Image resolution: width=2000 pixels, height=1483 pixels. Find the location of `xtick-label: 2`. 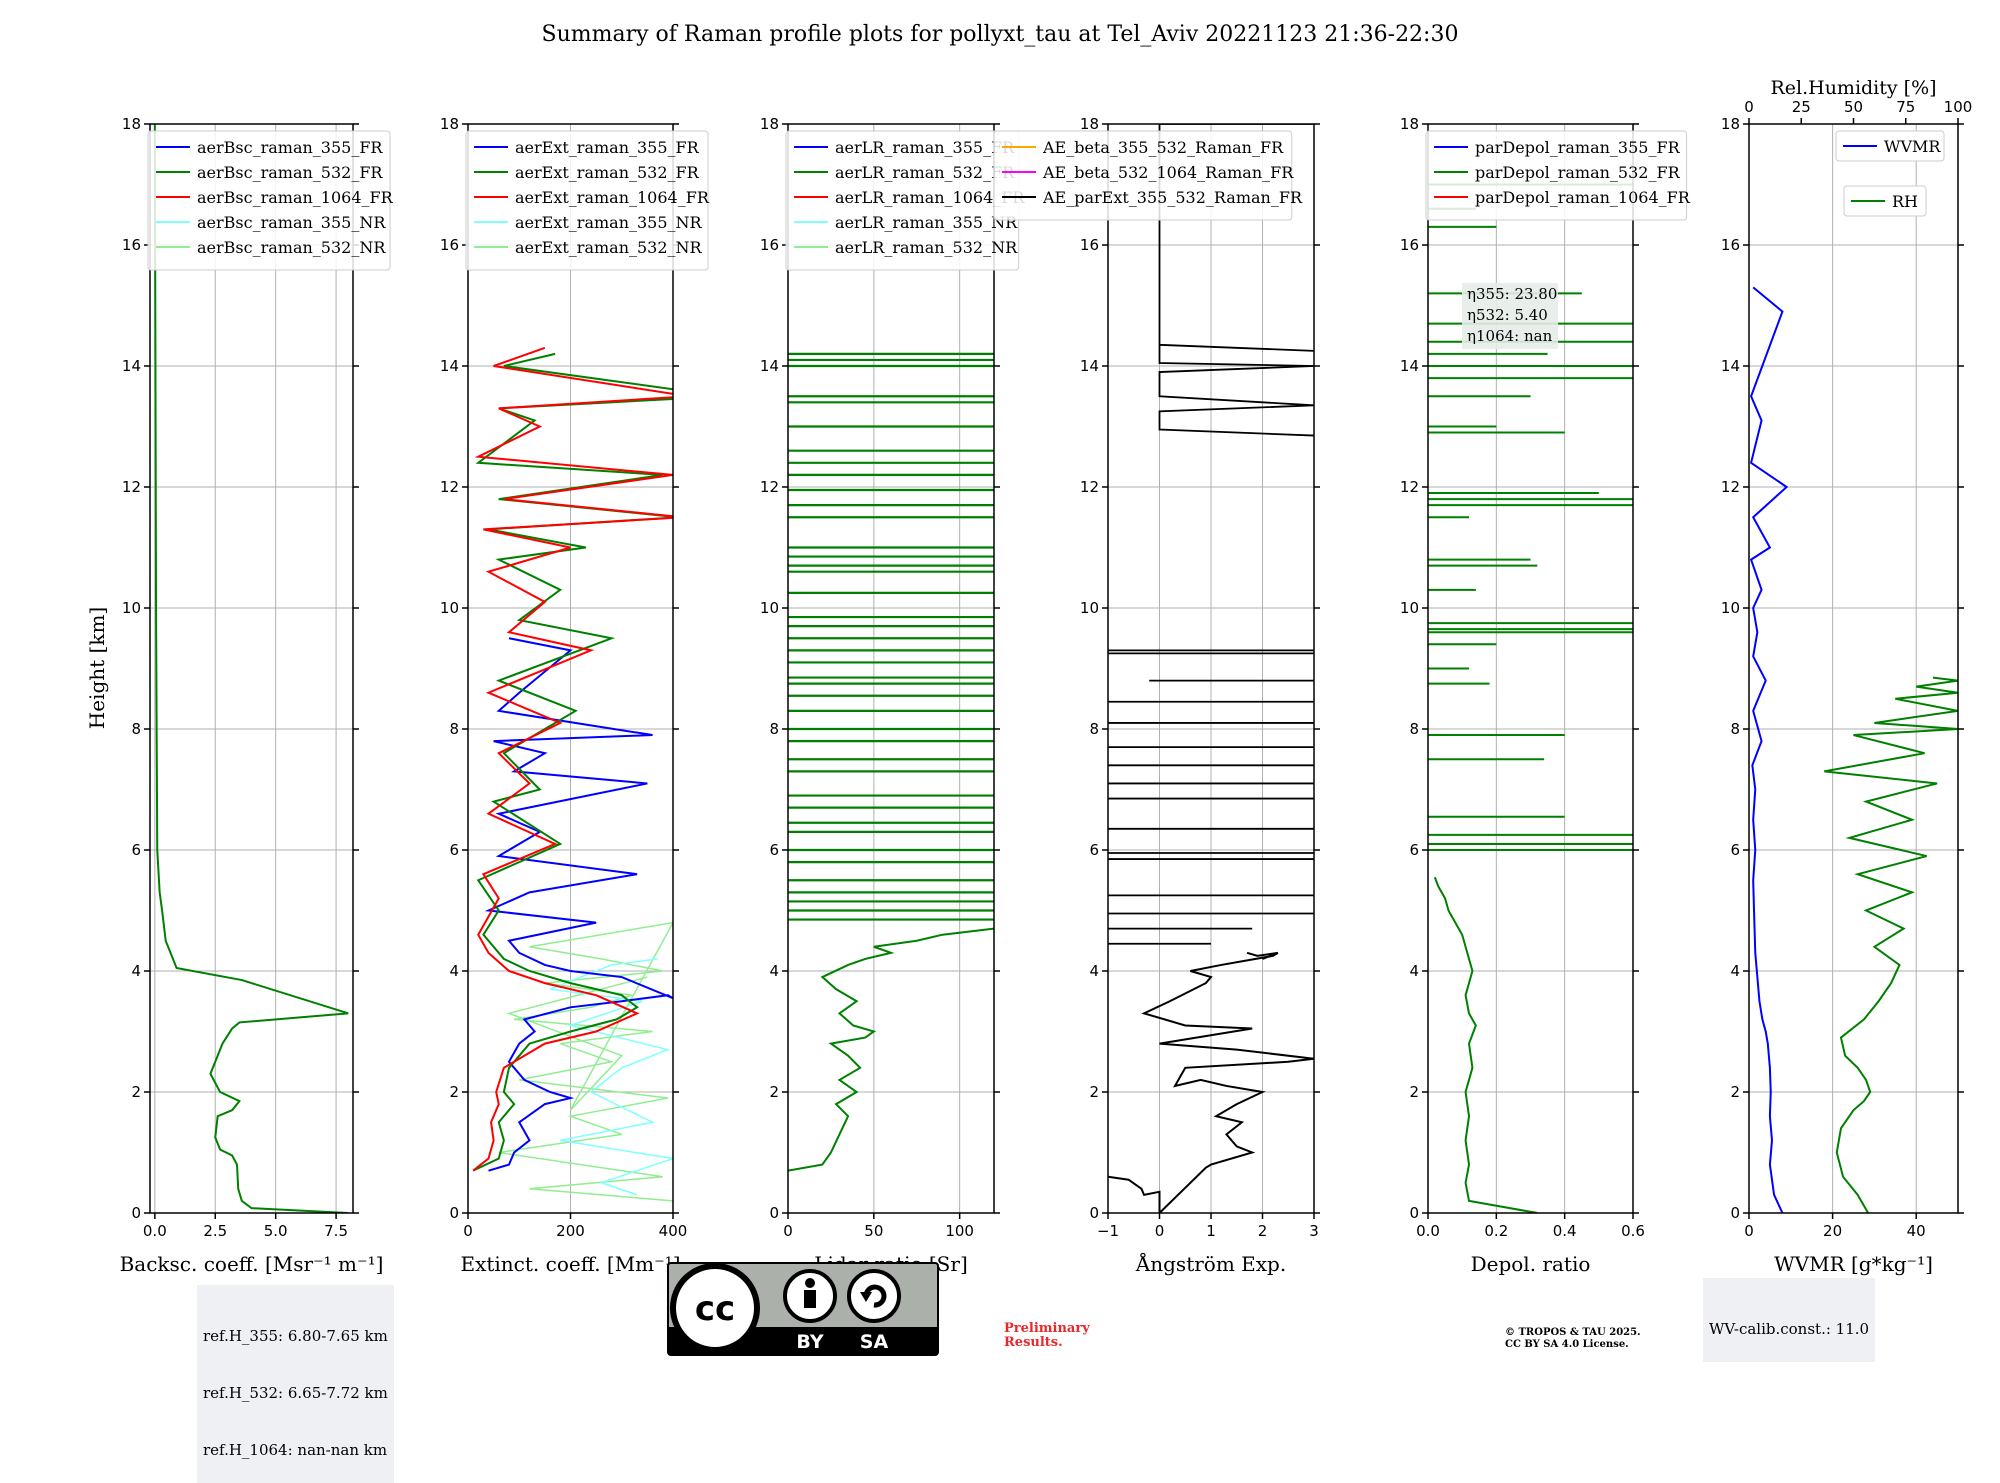

xtick-label: 2 is located at coordinates (1263, 1231).